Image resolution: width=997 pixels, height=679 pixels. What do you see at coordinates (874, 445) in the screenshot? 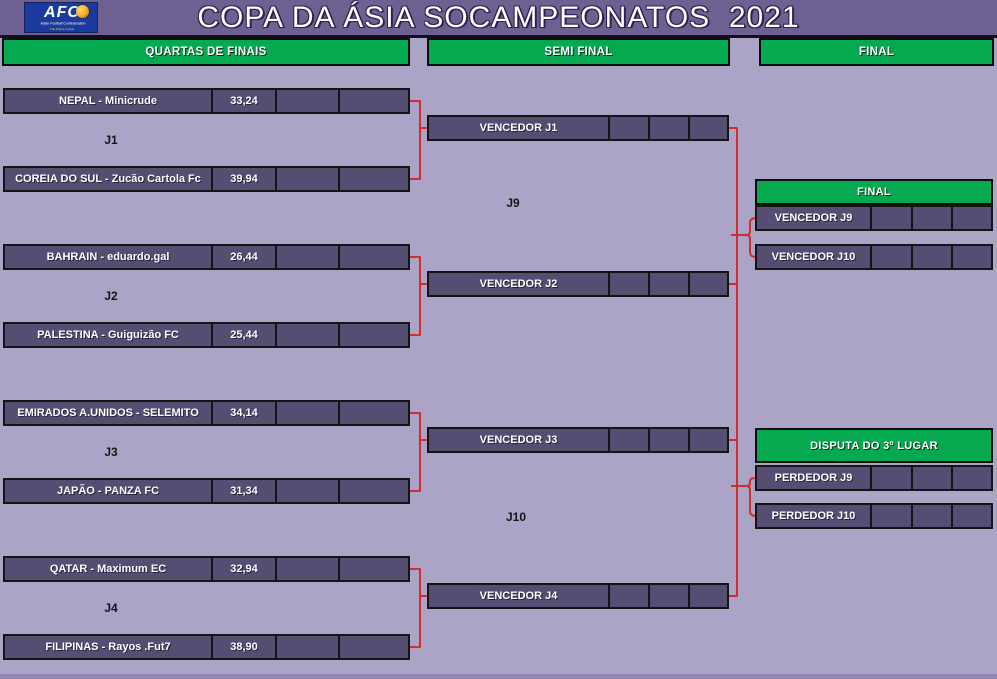
I see `third-place-section-header: DISPUTA DO 3º LUGAR` at bounding box center [874, 445].